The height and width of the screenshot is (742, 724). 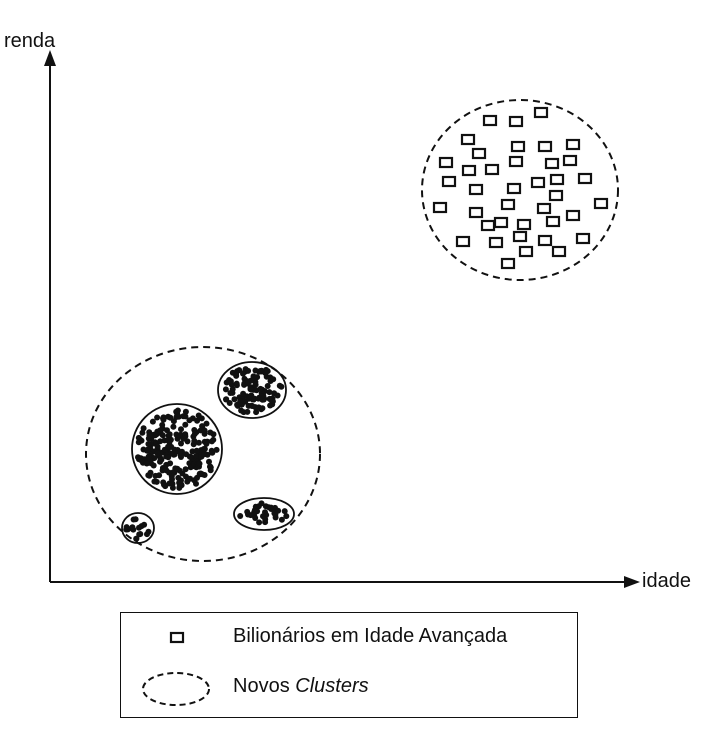 What do you see at coordinates (632, 582) in the screenshot?
I see `x-axis-arrowhead` at bounding box center [632, 582].